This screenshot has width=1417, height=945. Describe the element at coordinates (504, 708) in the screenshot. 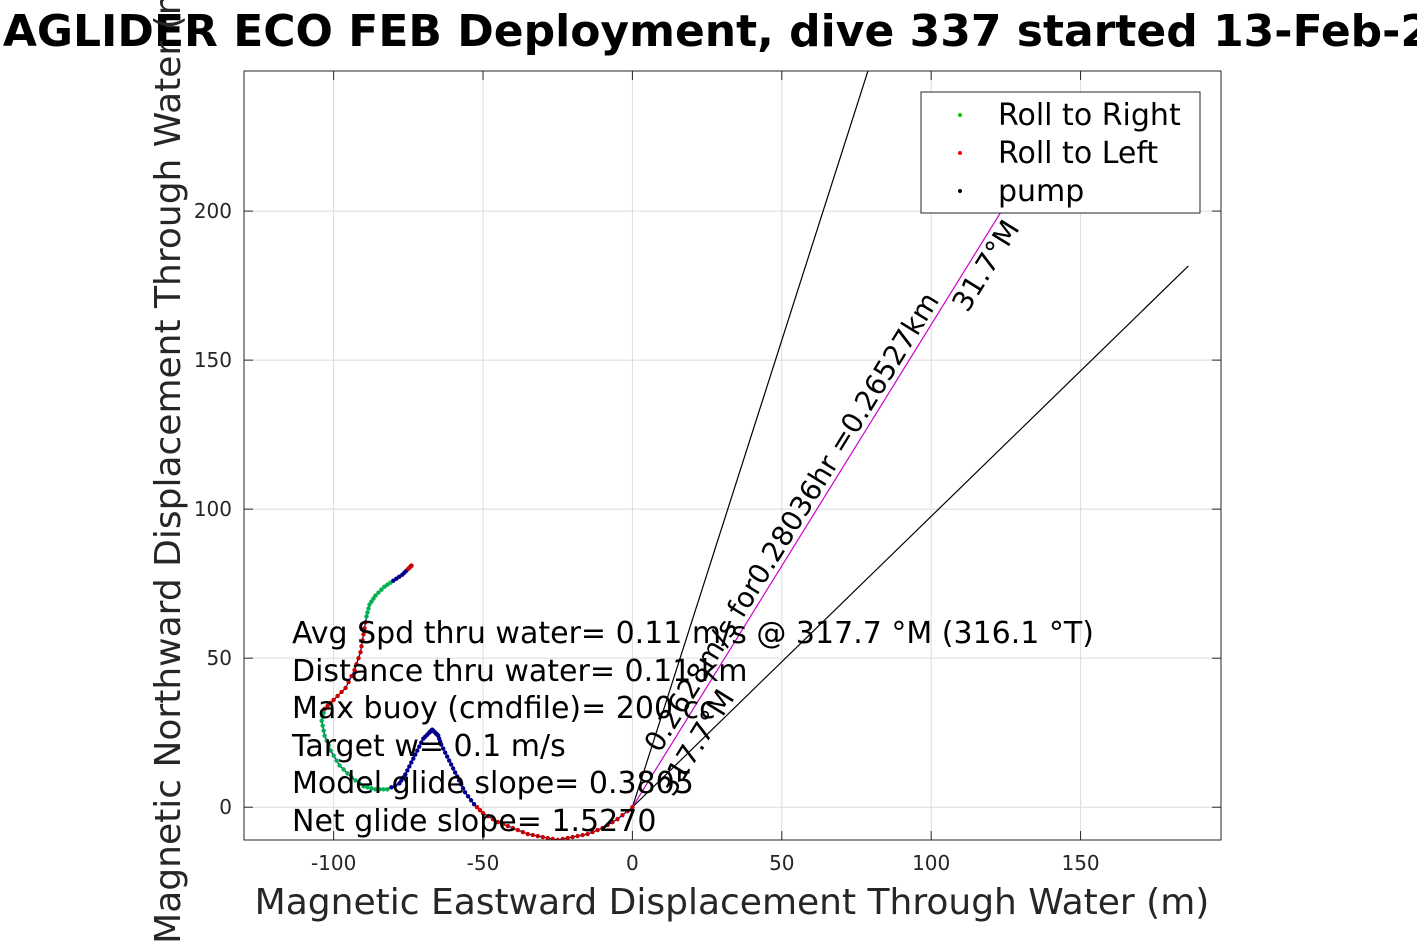

I see `stat-line-3: Max buoy (cmdfile)= 200 cc` at that location.